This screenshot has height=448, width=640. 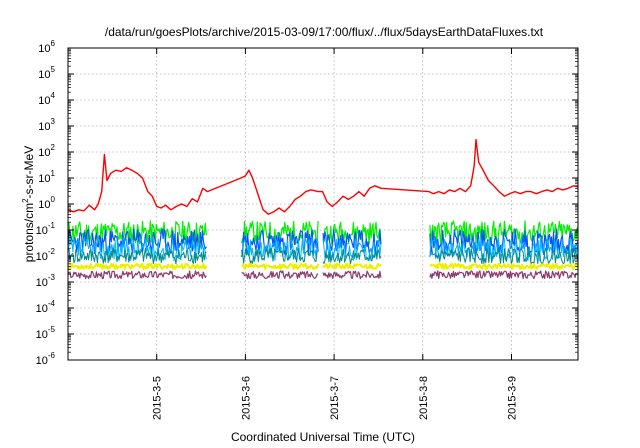 I want to click on y-tick-label: 10⁻⁴, so click(x=46, y=307).